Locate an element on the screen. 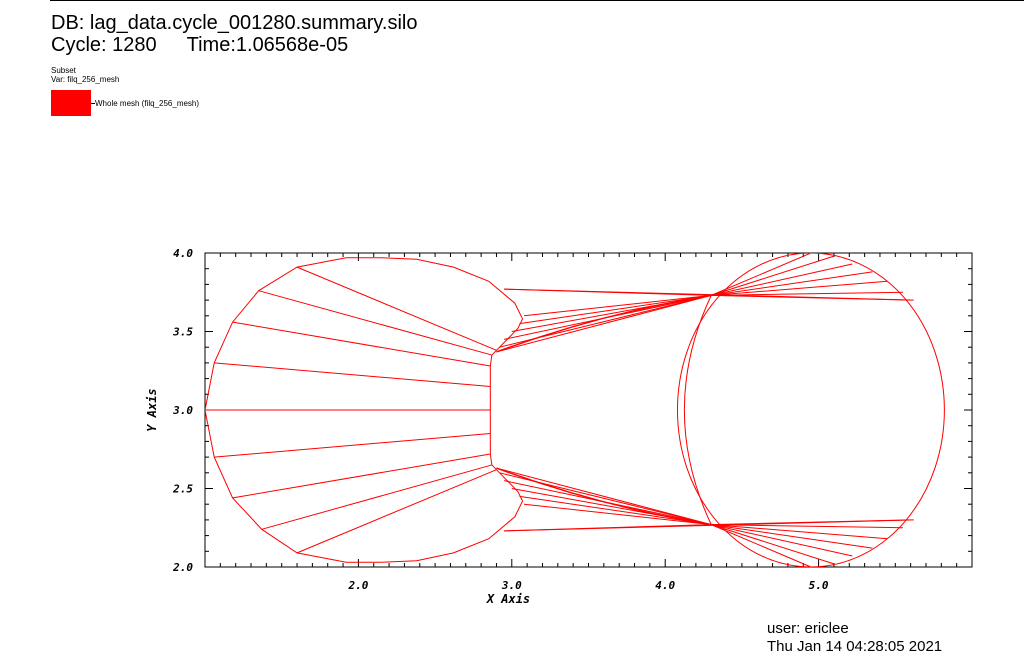 Image resolution: width=1024 pixels, height=666 pixels. database-title: DB: lag_data.cycle_001280.summary.silo is located at coordinates (234, 23).